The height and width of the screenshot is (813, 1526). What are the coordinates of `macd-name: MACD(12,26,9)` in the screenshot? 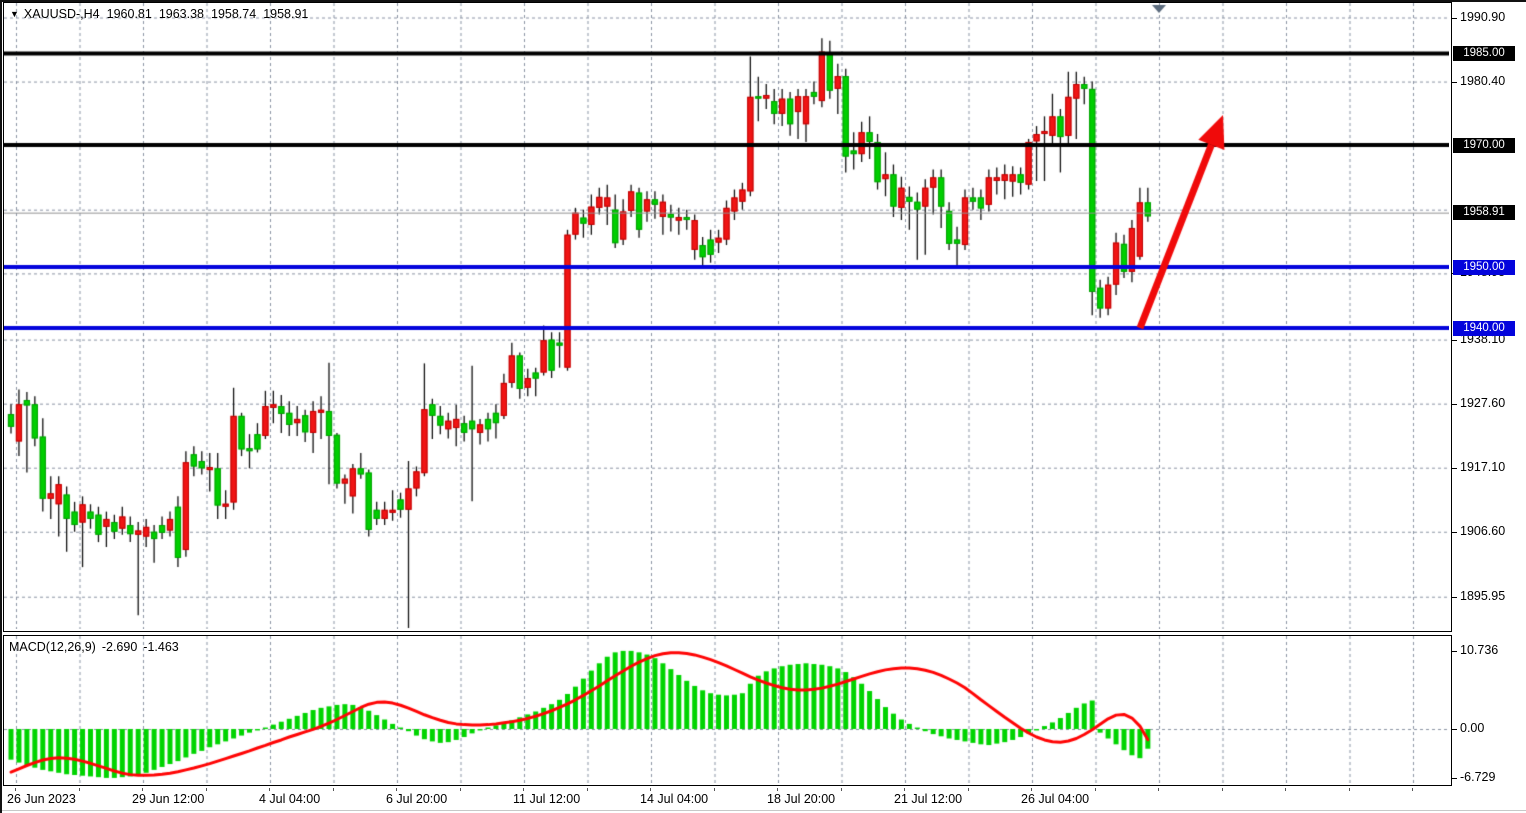 It's located at (52, 647).